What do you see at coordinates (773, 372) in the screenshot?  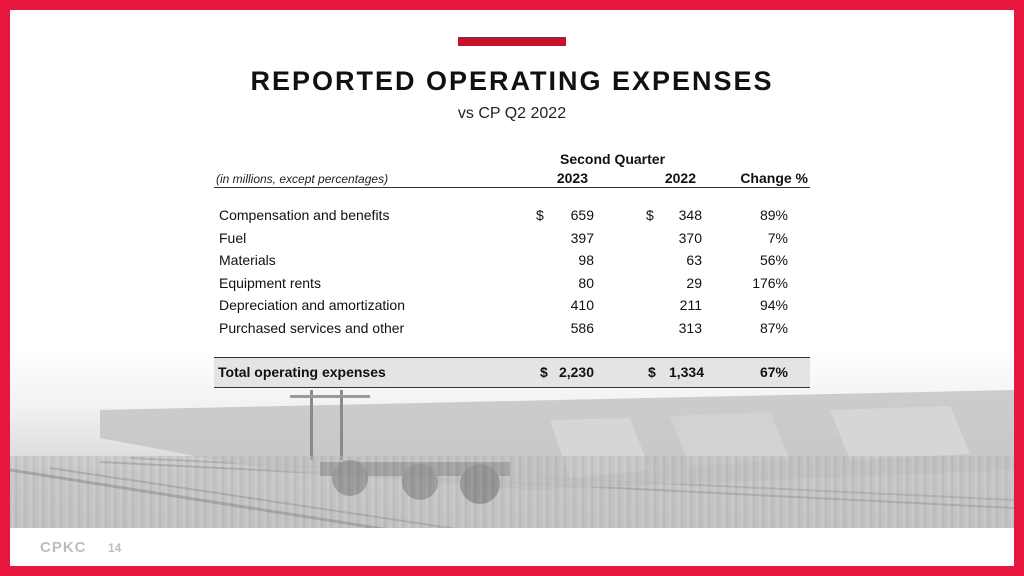 I see `total-change-percent: 67%` at bounding box center [773, 372].